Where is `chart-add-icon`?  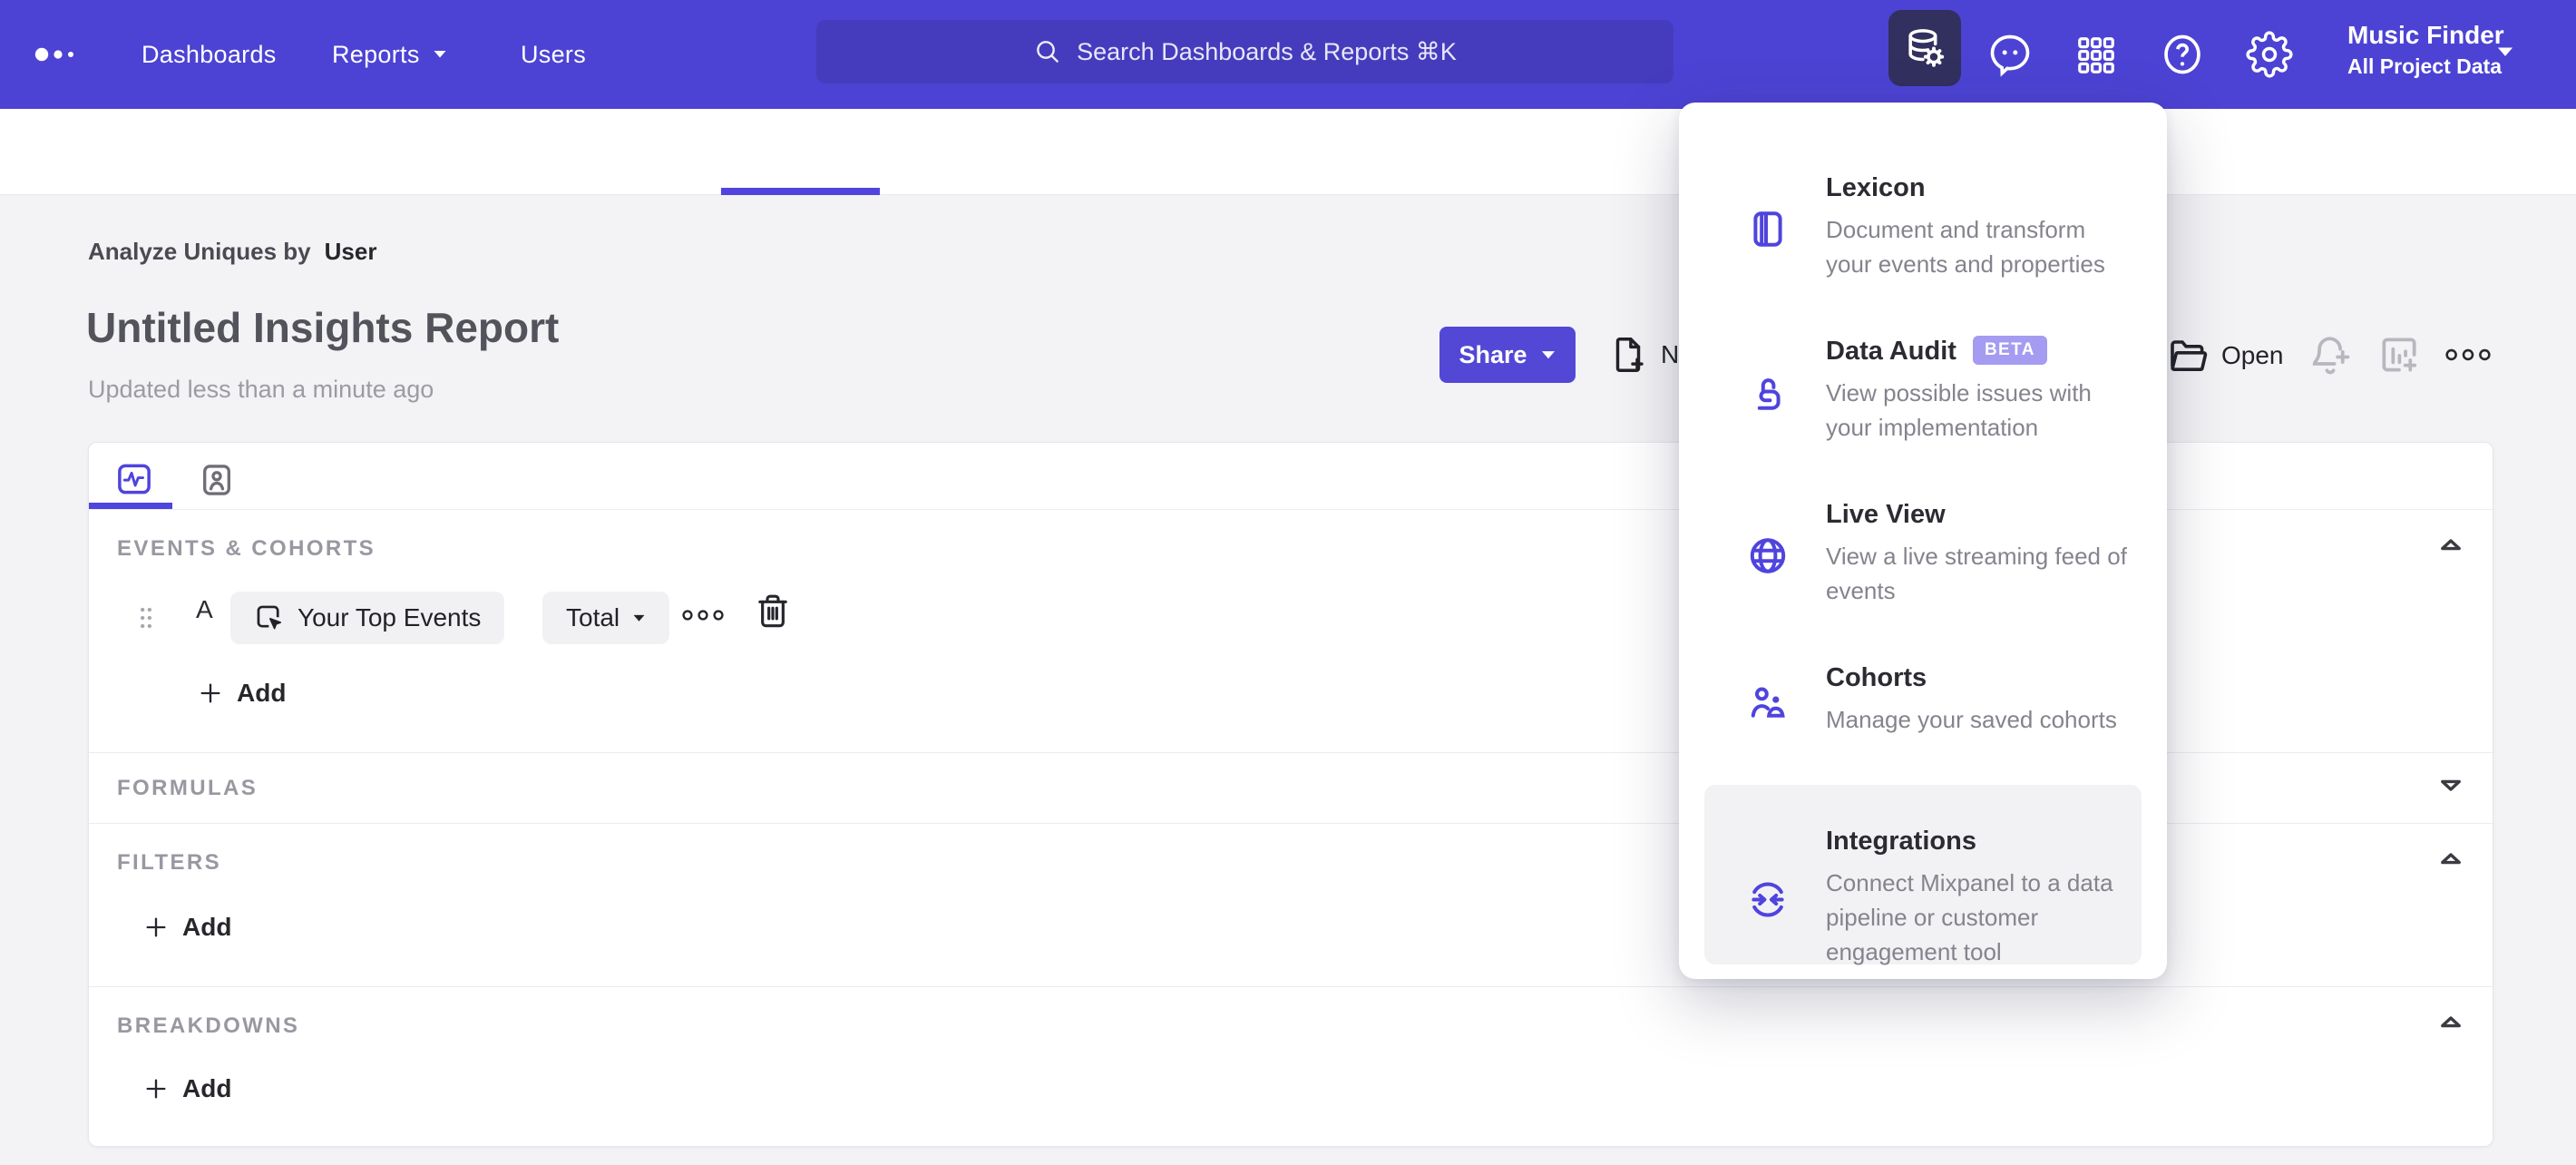 chart-add-icon is located at coordinates (2399, 355).